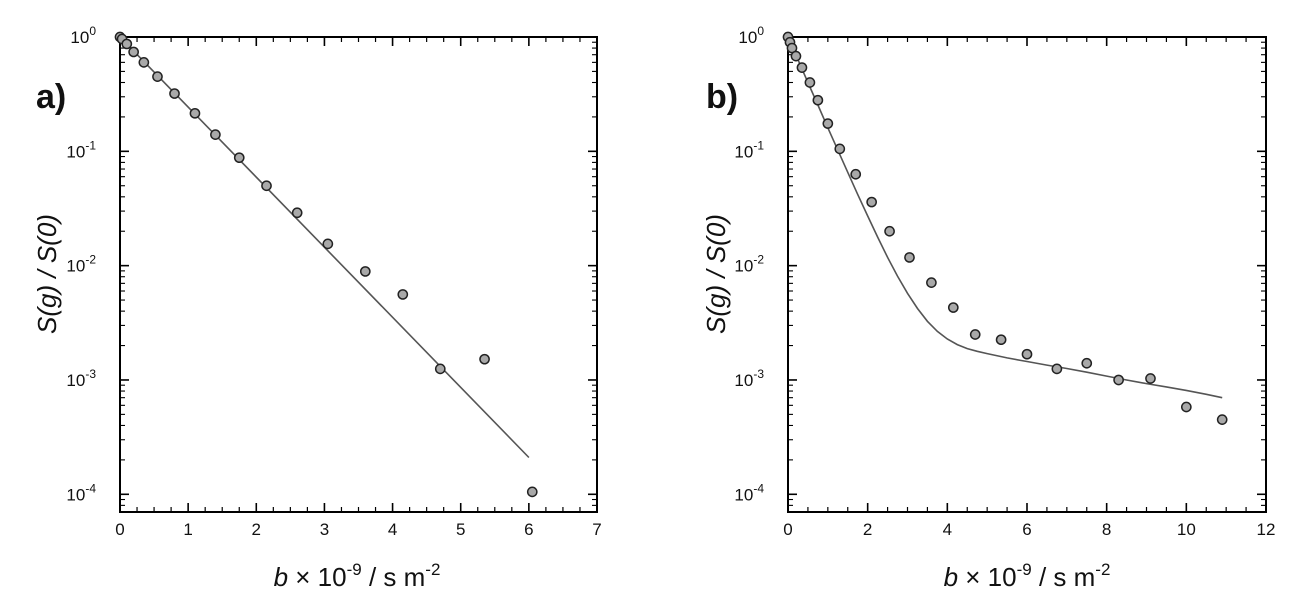 The width and height of the screenshot is (1291, 598). I want to click on x-axis-title-exponent: -9, so click(354, 569).